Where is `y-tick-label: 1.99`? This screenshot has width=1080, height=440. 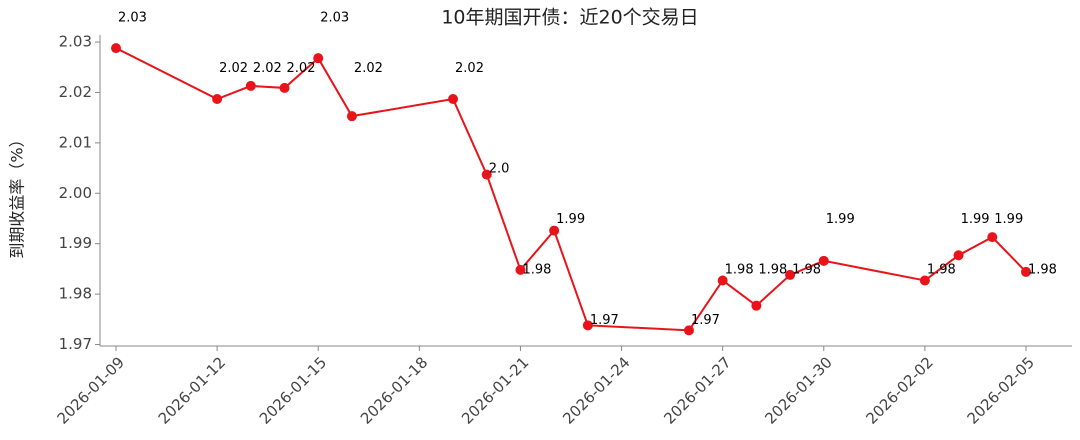
y-tick-label: 1.99 is located at coordinates (75, 243).